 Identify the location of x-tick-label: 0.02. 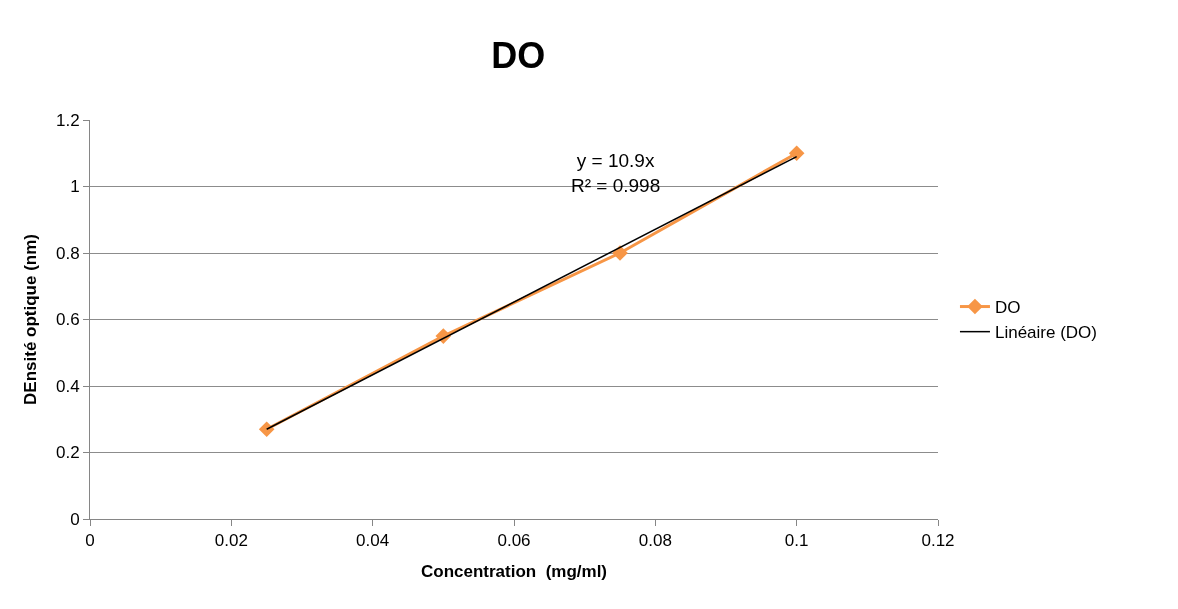
(231, 541).